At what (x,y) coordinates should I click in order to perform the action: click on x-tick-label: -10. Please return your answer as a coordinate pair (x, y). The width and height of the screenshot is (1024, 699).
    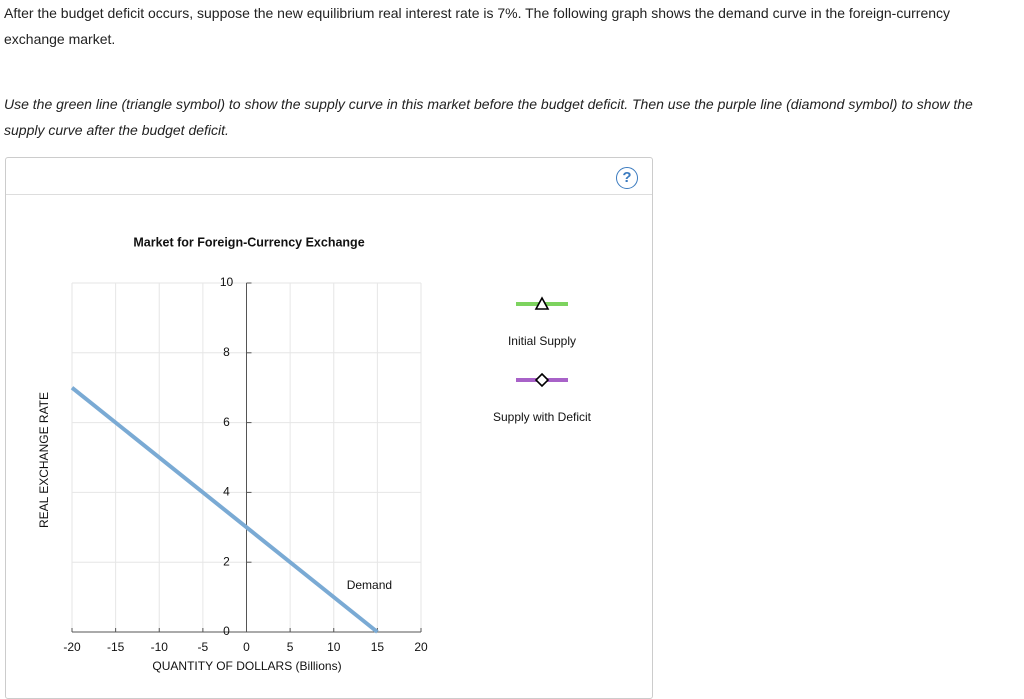
    Looking at the image, I should click on (160, 647).